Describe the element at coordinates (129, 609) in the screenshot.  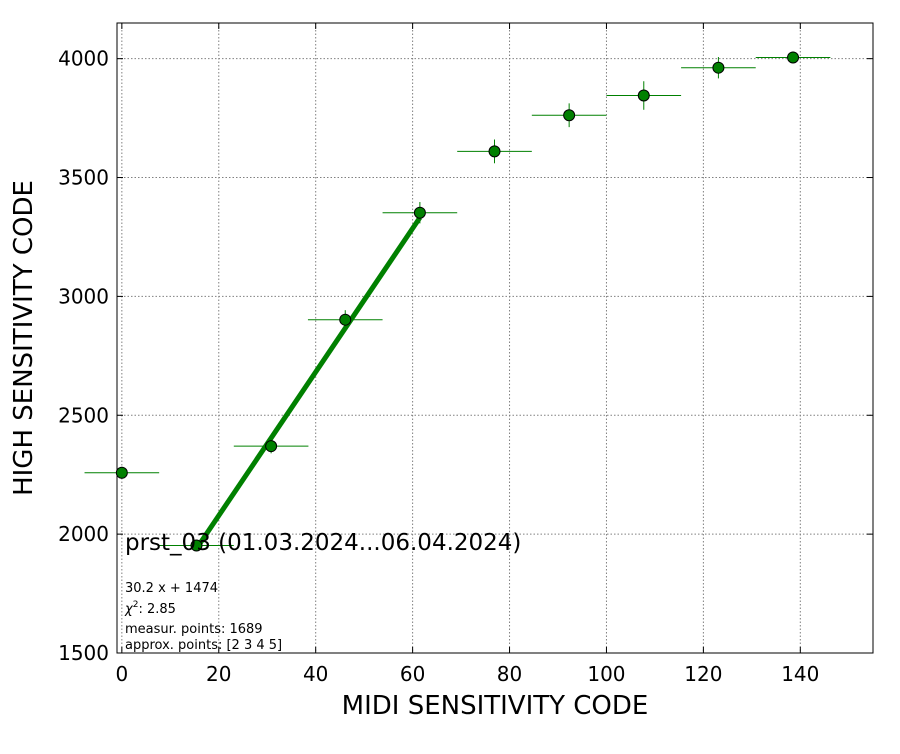
I see `chi2-symbol: χ` at that location.